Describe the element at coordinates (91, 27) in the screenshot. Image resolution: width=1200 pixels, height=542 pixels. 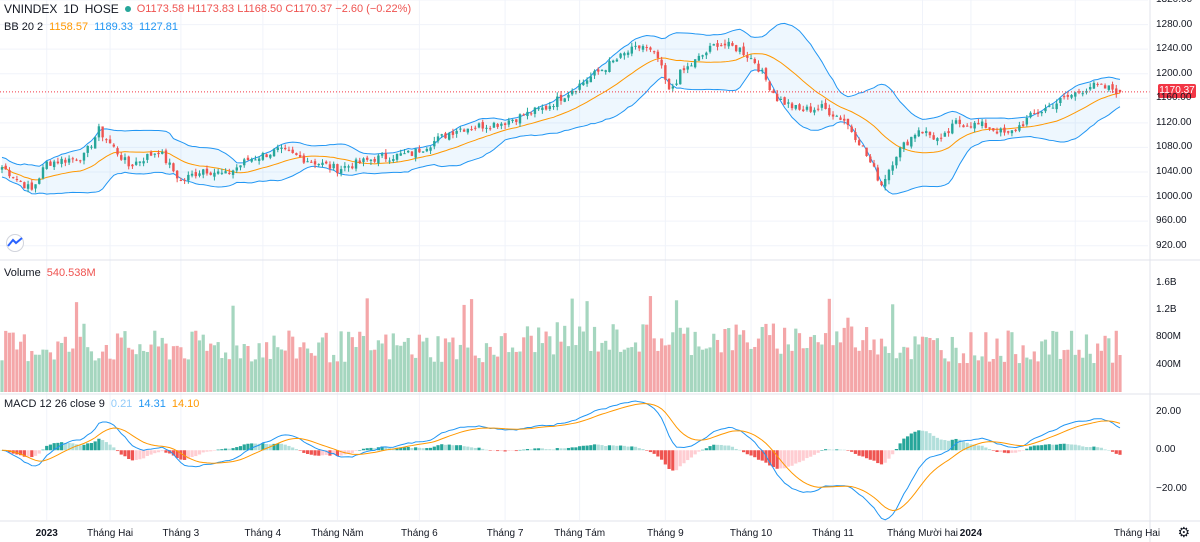
I see `bb-legend: BB 20 2 1158.57 1189.33 1127.81` at that location.